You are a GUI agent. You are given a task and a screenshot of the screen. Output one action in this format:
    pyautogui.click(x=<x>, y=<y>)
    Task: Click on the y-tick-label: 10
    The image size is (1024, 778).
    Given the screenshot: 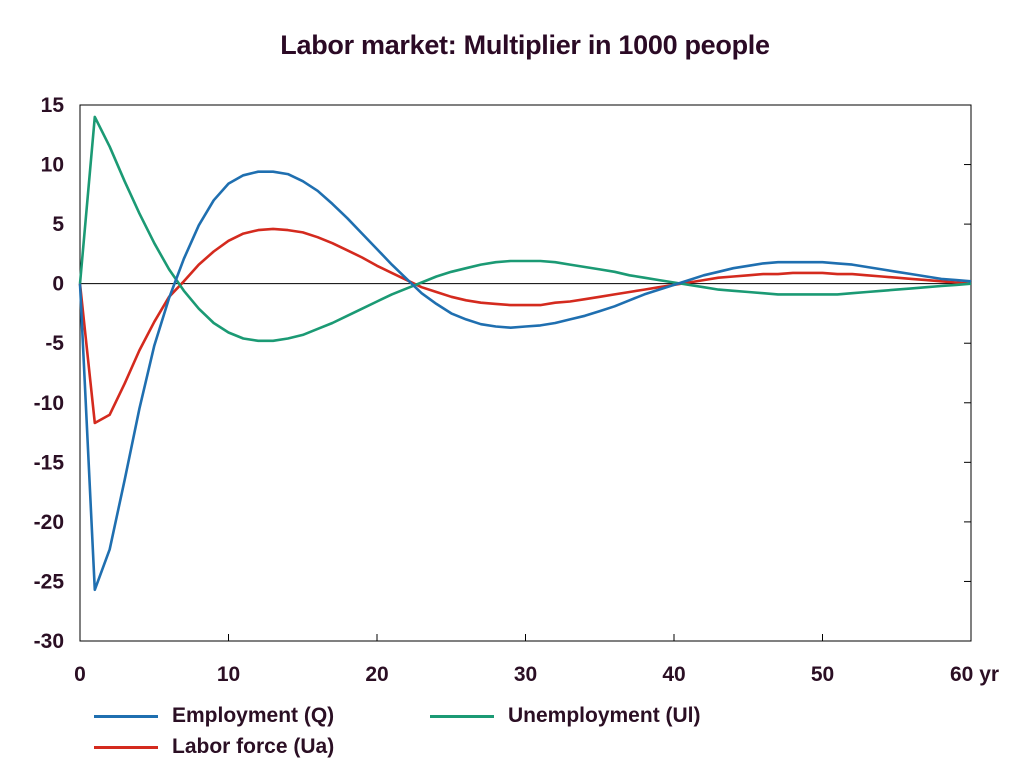 What is the action you would take?
    pyautogui.click(x=52, y=165)
    